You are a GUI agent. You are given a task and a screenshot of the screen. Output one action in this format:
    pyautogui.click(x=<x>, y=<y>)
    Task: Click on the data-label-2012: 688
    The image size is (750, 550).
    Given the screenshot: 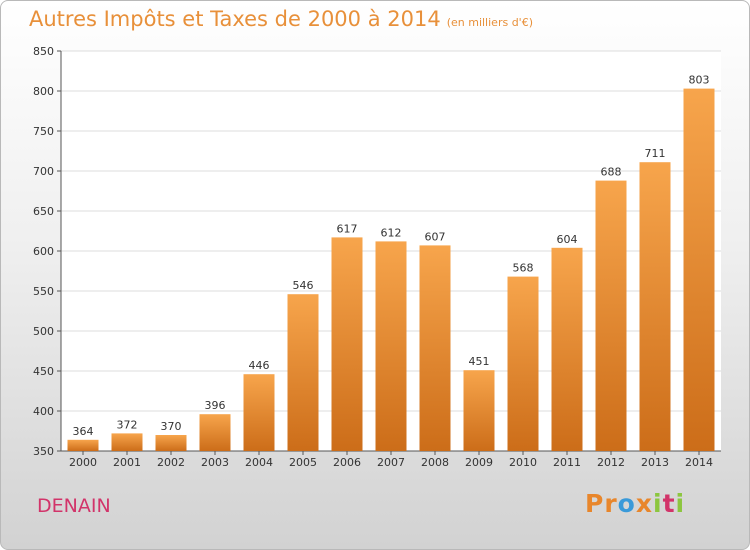 What is the action you would take?
    pyautogui.click(x=611, y=172)
    